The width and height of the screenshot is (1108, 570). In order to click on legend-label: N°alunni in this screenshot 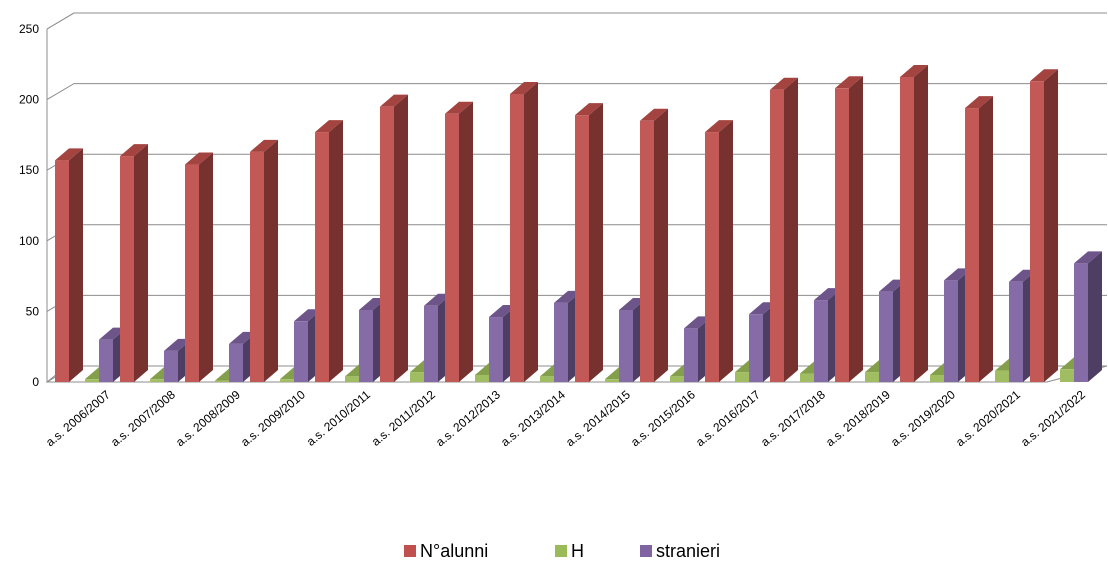, I will do `click(454, 551)`.